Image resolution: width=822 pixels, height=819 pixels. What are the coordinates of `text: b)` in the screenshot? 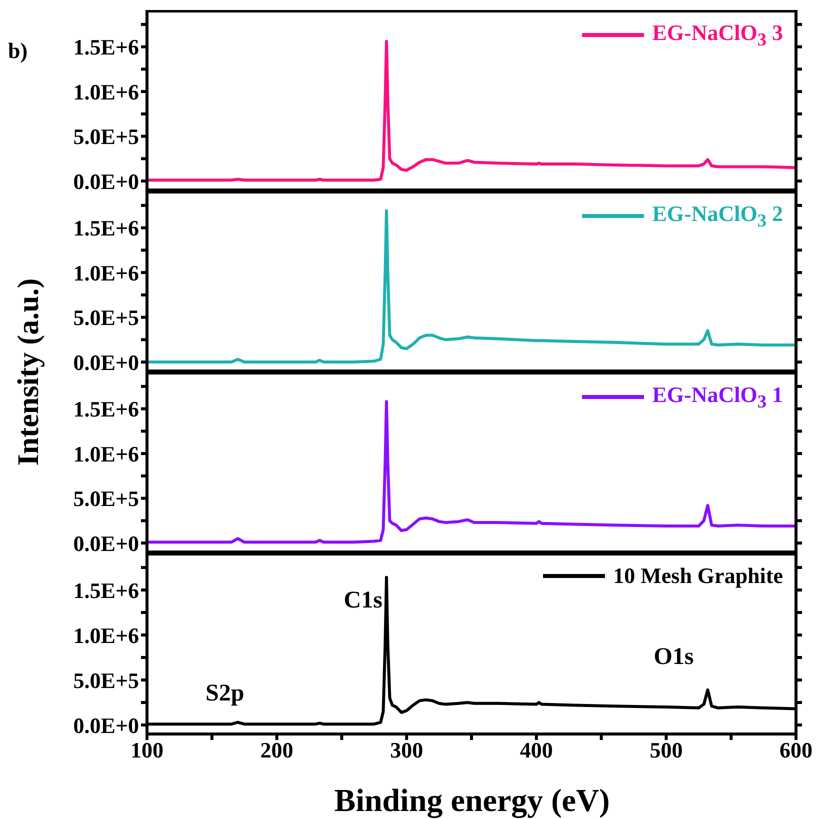 It's located at (18, 50).